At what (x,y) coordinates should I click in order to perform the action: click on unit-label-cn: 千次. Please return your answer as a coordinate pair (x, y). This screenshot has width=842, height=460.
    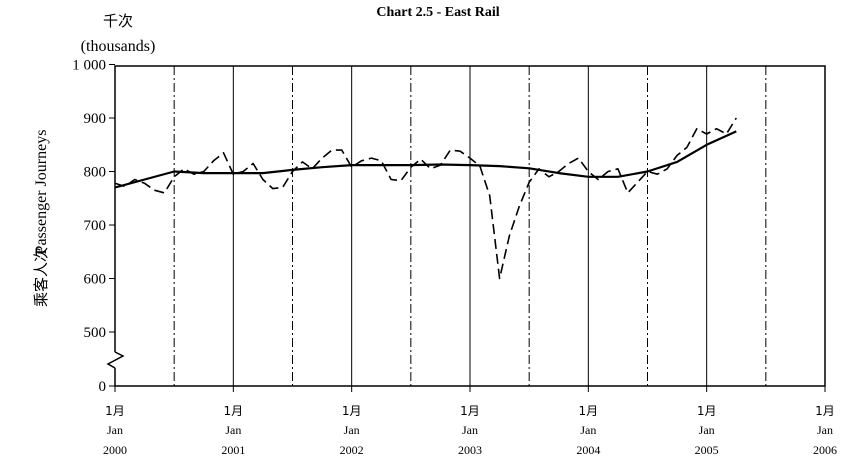
    Looking at the image, I should click on (118, 21).